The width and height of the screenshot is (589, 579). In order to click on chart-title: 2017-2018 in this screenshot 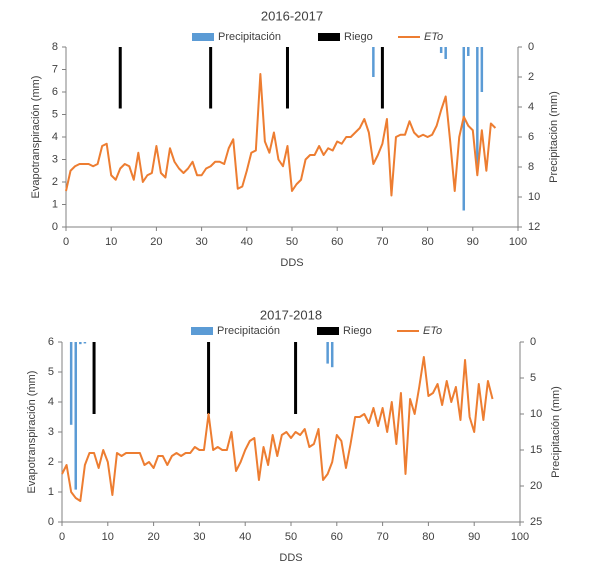, I will do `click(291, 314)`.